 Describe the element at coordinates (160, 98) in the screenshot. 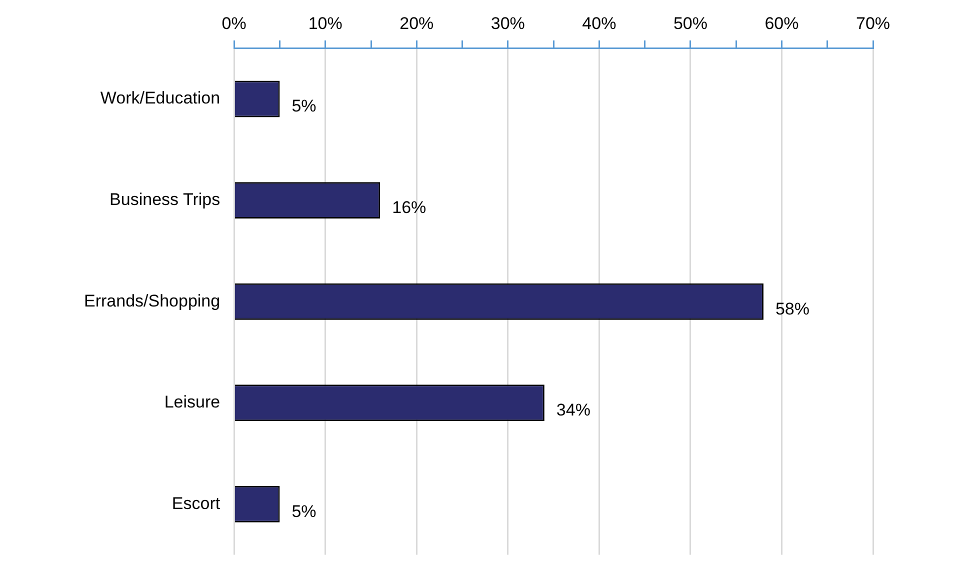

I see `y-tick-label: Work/Education` at that location.